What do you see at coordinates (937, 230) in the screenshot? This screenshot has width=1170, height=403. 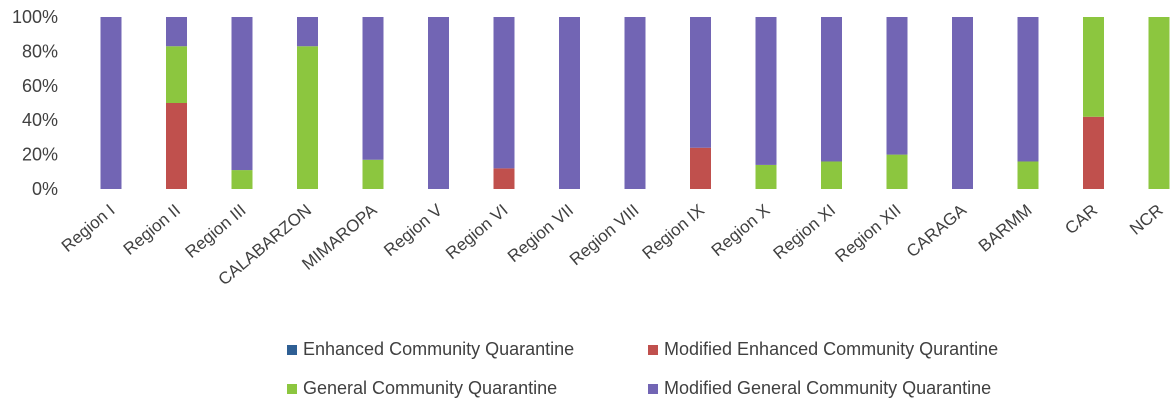 I see `x-tick-label: CARAGA` at bounding box center [937, 230].